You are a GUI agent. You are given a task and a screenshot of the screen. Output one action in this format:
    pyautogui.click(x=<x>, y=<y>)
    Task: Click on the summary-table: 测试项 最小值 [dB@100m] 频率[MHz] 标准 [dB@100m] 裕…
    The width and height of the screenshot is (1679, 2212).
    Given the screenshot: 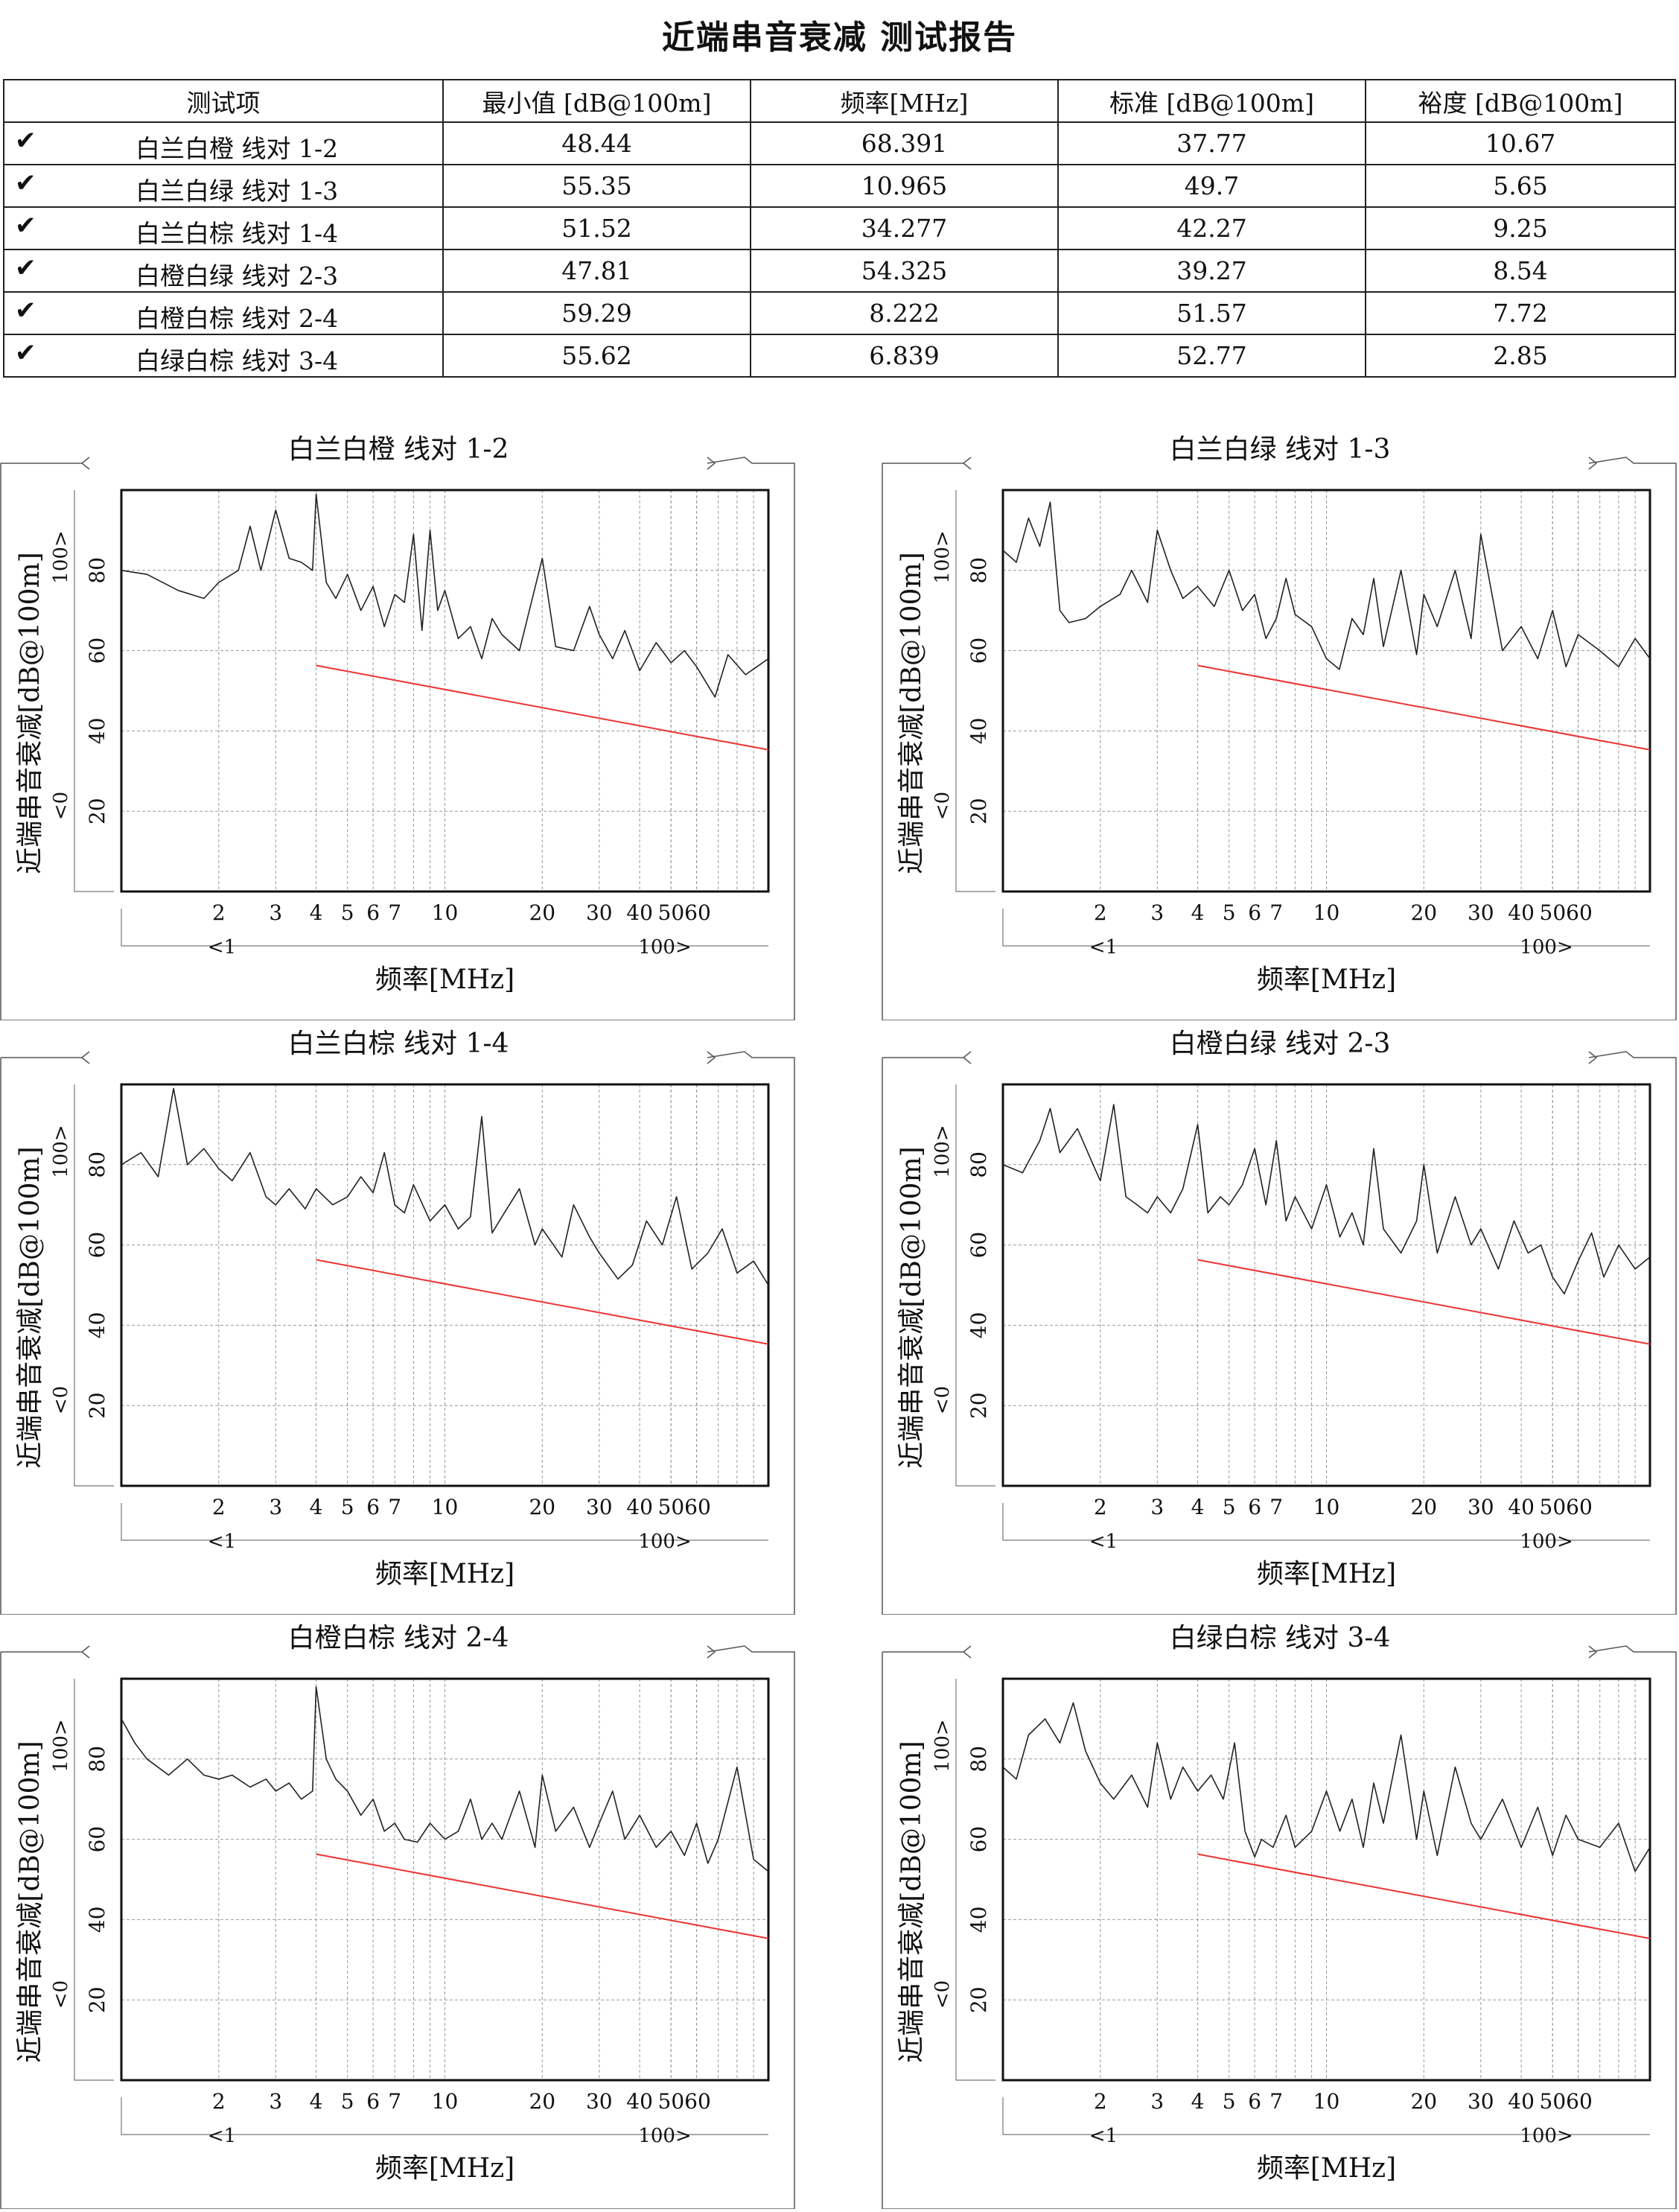 What is the action you would take?
    pyautogui.click(x=839, y=228)
    